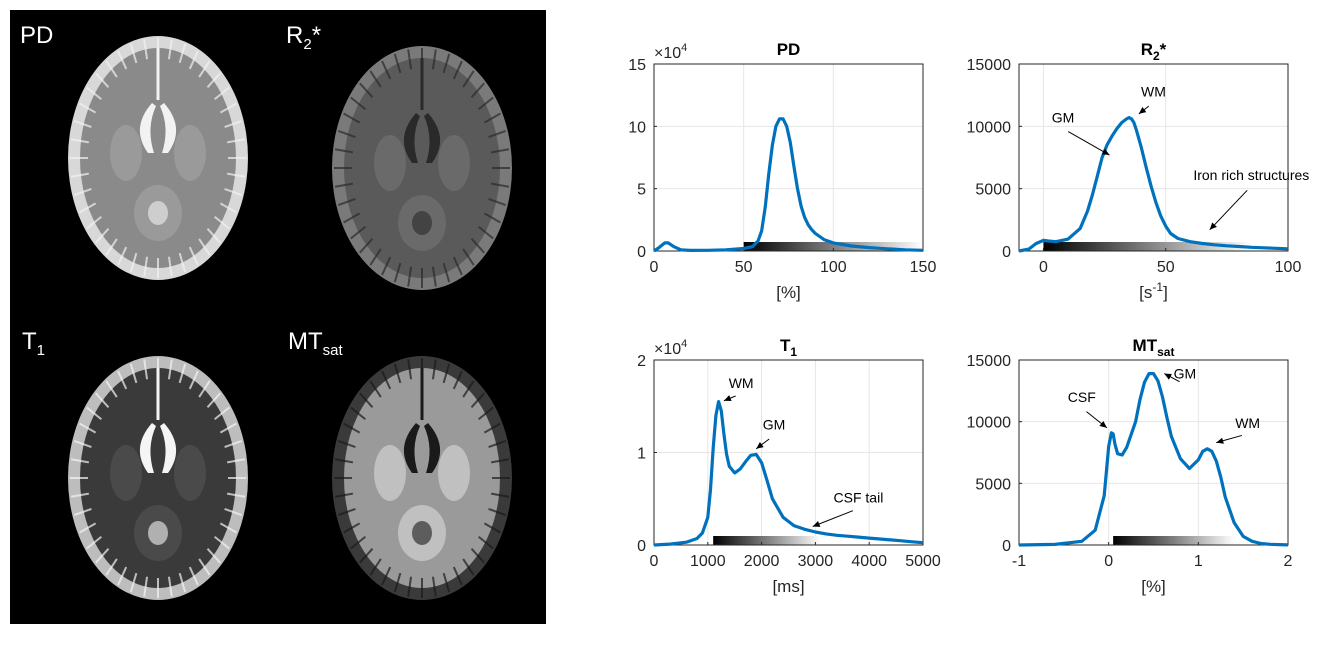  Describe the element at coordinates (34, 343) in the screenshot. I see `label-t1: T1` at that location.